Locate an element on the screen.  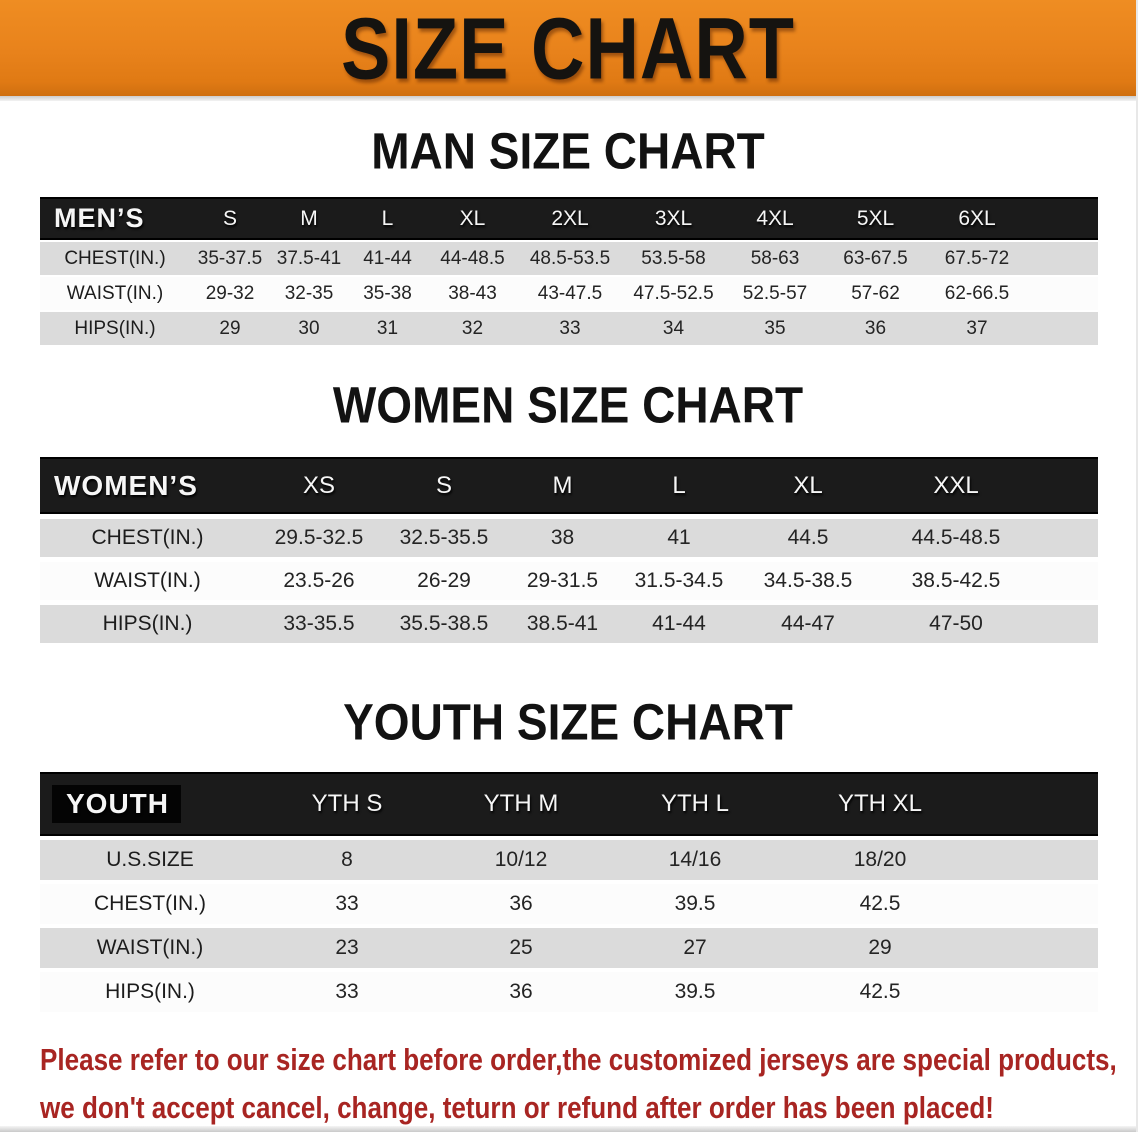
cell: 43-47.5 is located at coordinates (570, 293).